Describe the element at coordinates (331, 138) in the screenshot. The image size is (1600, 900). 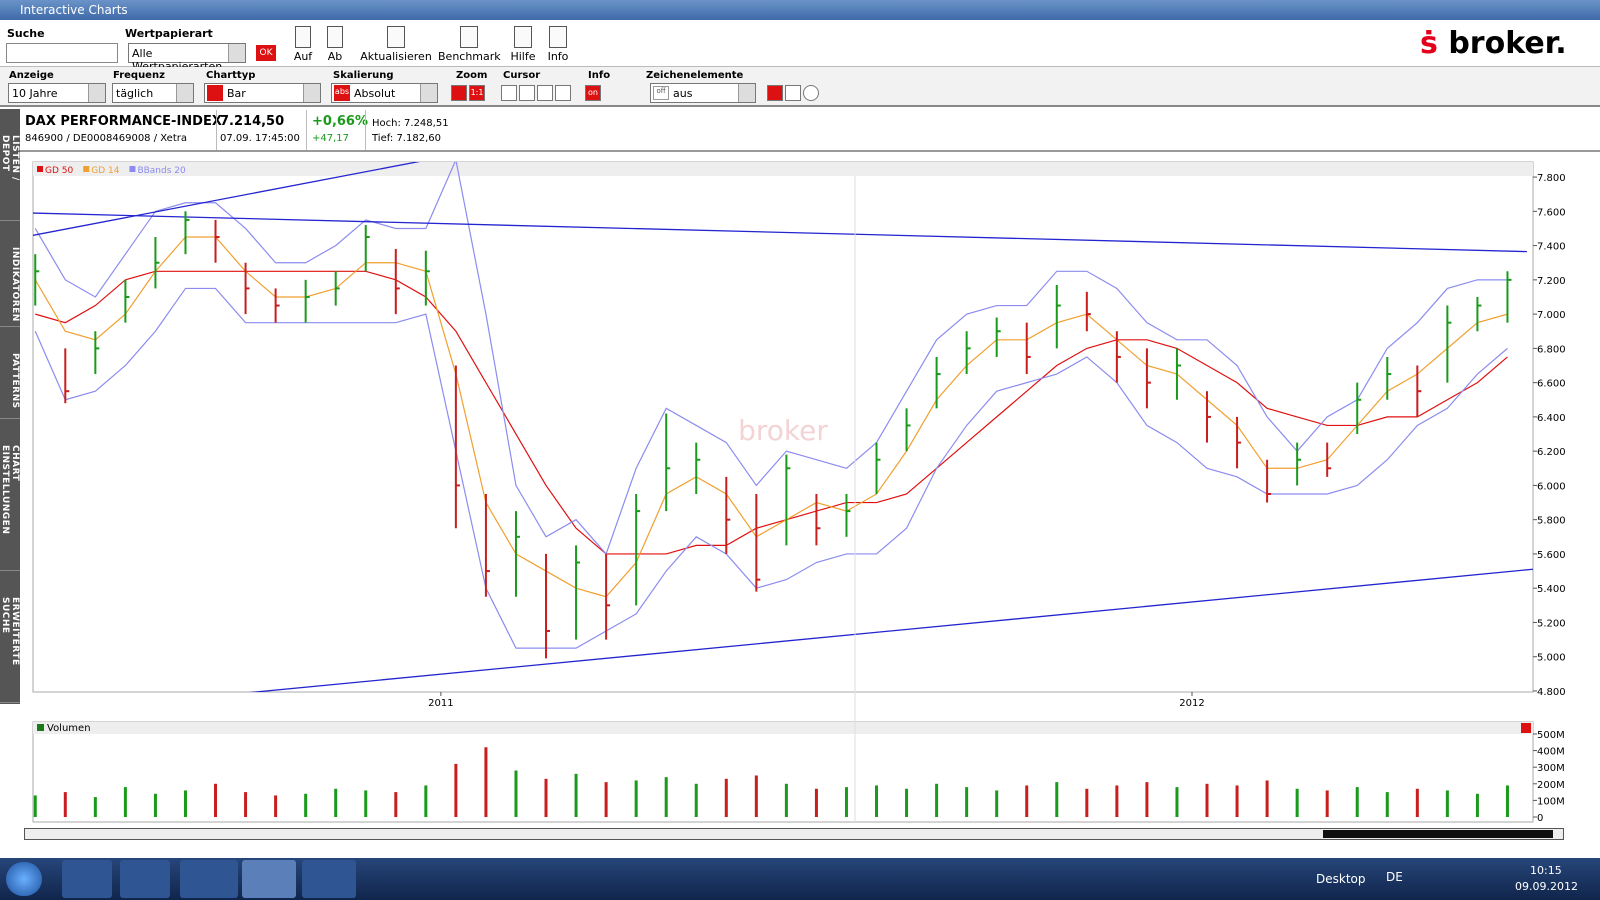
I see `change: +47,17` at that location.